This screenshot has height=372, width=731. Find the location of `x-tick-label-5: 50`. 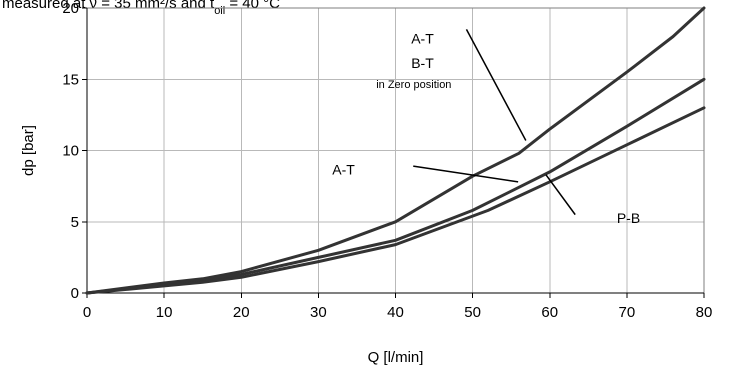

x-tick-label-5: 50 is located at coordinates (472, 312).